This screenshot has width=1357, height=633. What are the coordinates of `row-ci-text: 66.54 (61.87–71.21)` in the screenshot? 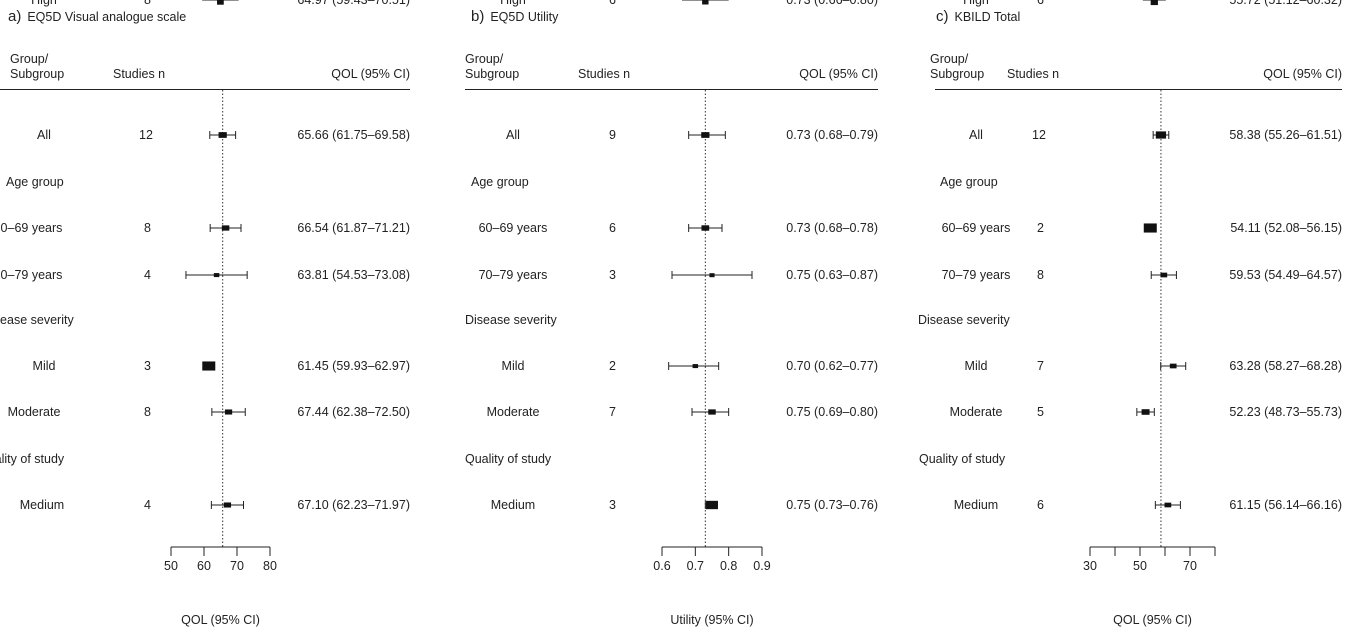 It's located at (353, 228).